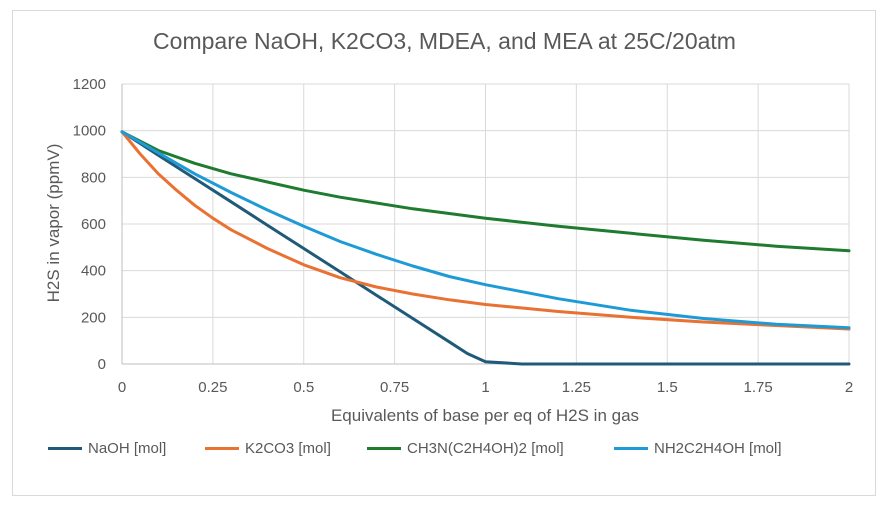 The image size is (889, 508). Describe the element at coordinates (122, 387) in the screenshot. I see `x-tick-label: 0` at that location.